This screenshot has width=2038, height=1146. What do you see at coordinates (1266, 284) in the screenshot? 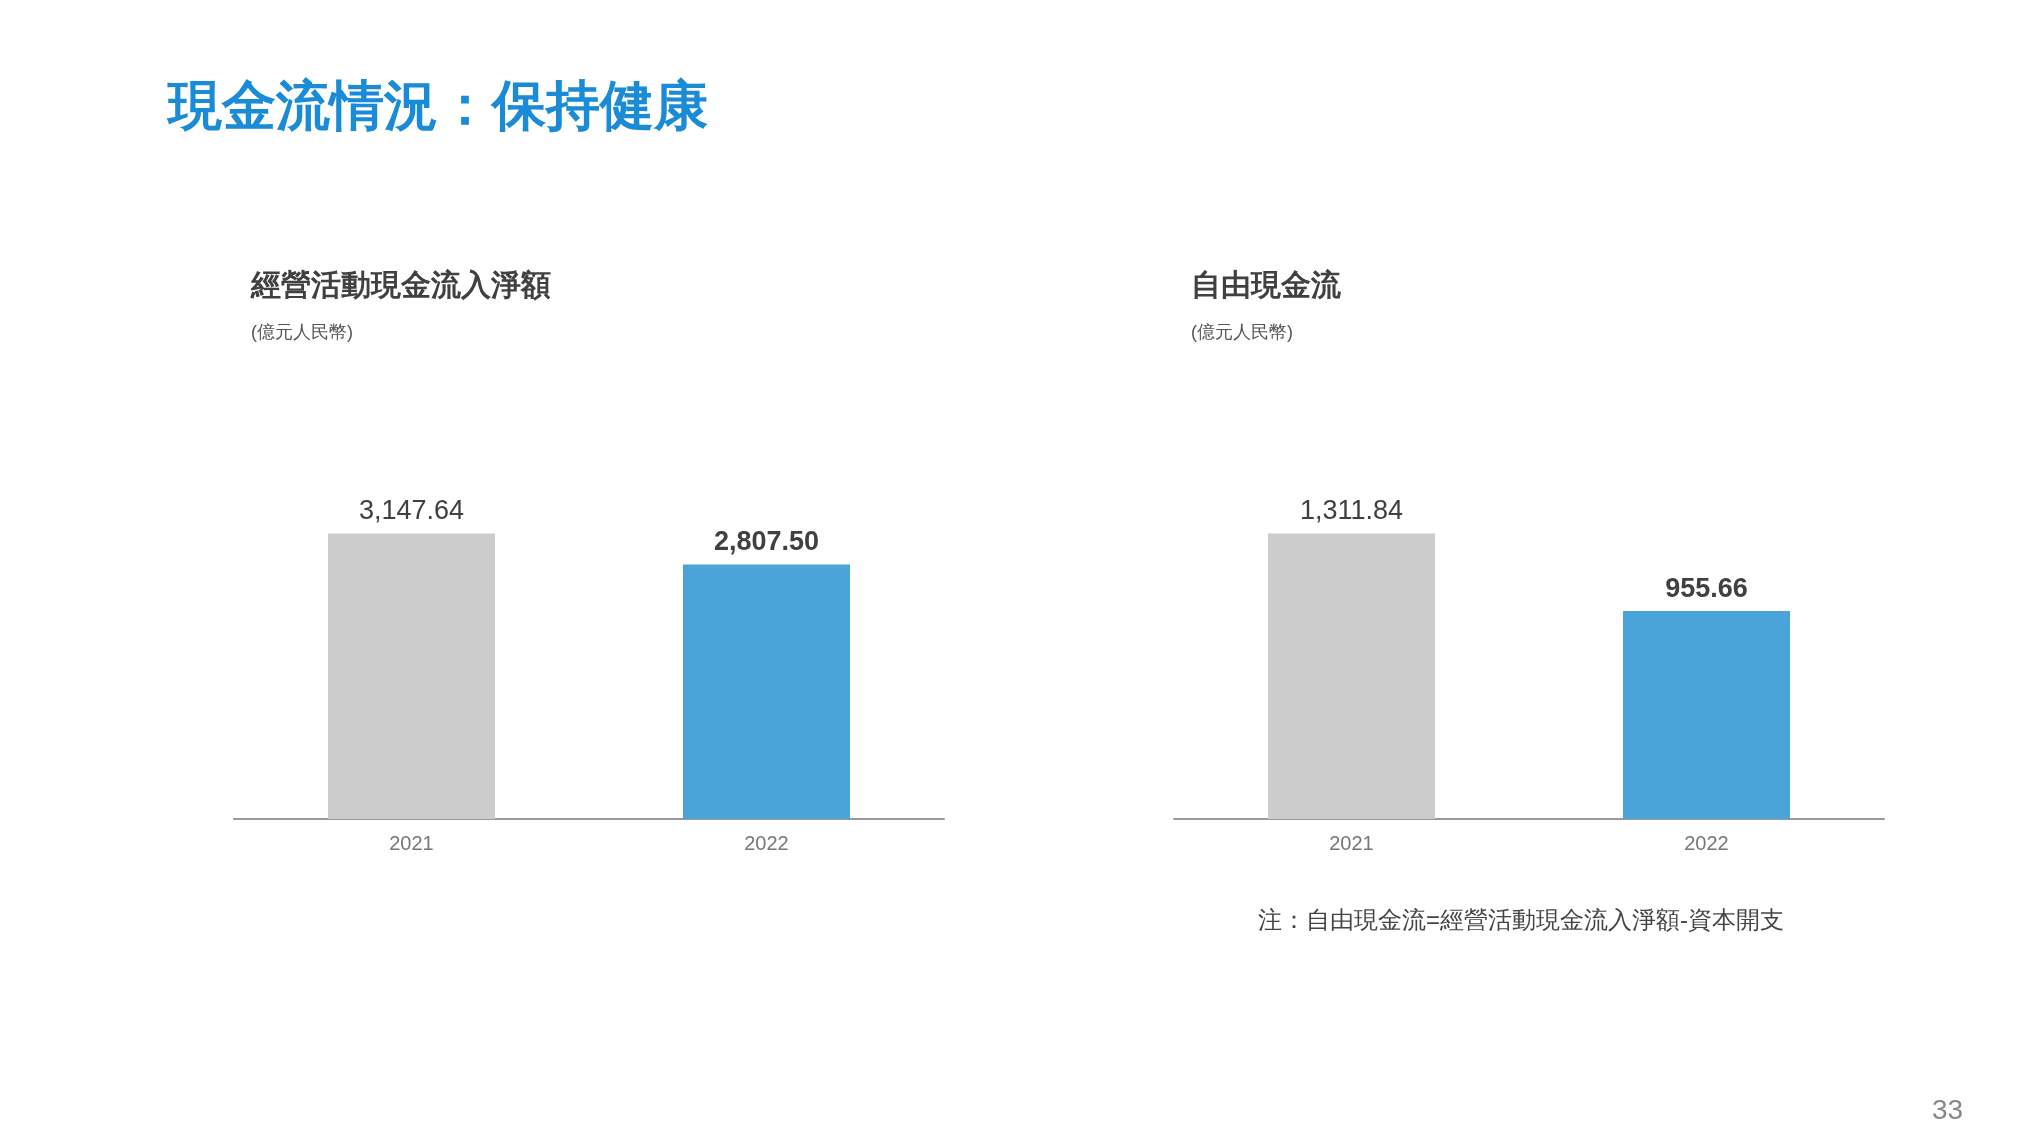
I see `chart-title: 自由現金流` at bounding box center [1266, 284].